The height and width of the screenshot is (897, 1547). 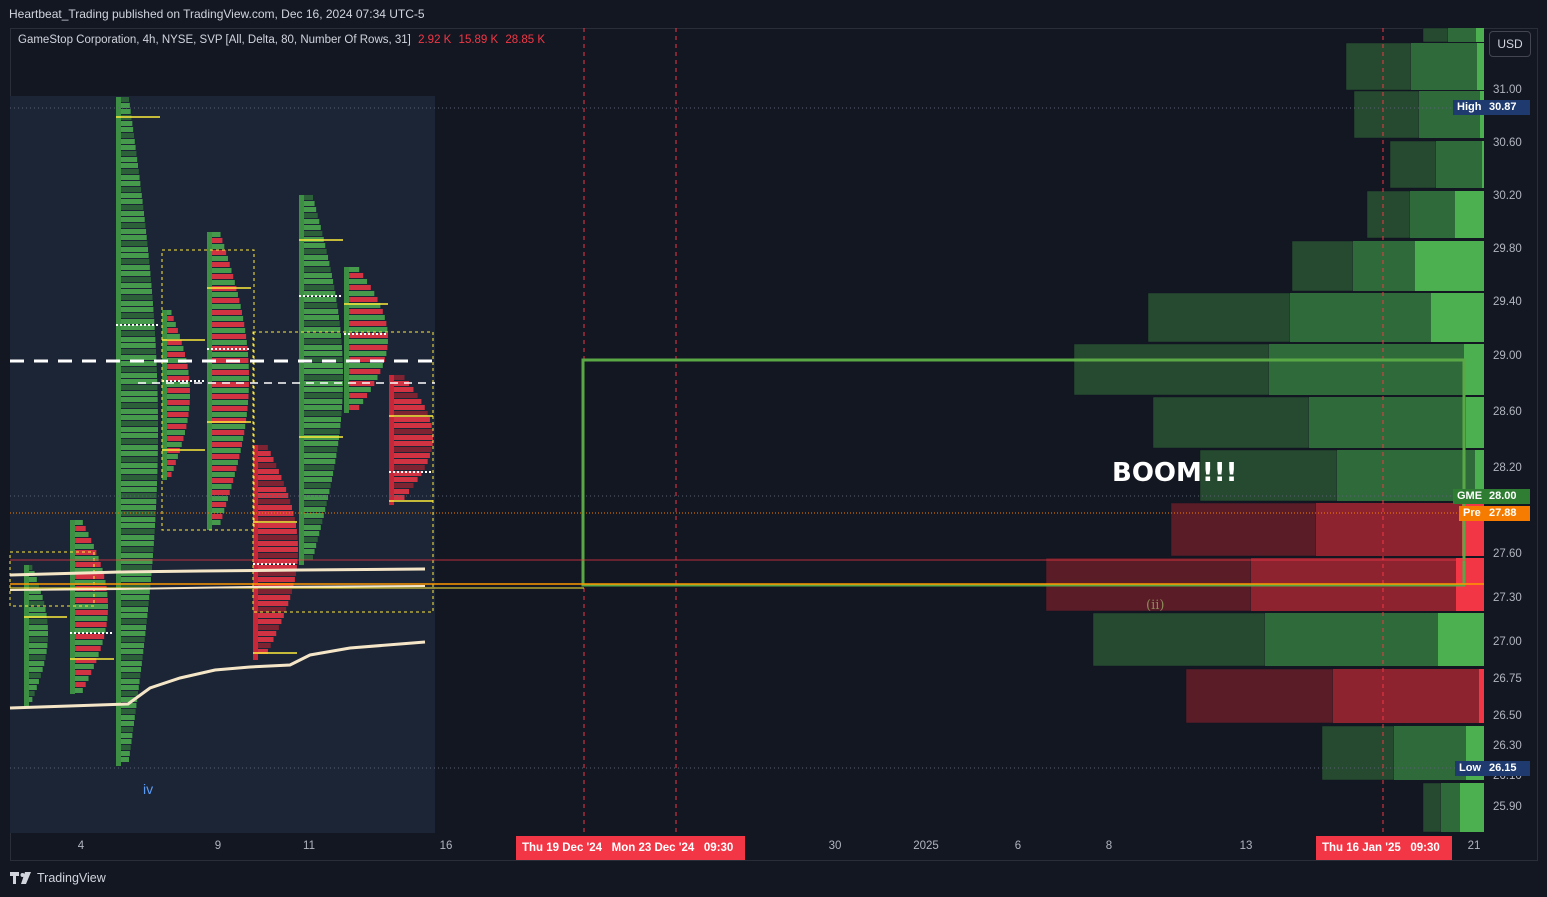 I want to click on wave-iv-label: iv, so click(x=148, y=789).